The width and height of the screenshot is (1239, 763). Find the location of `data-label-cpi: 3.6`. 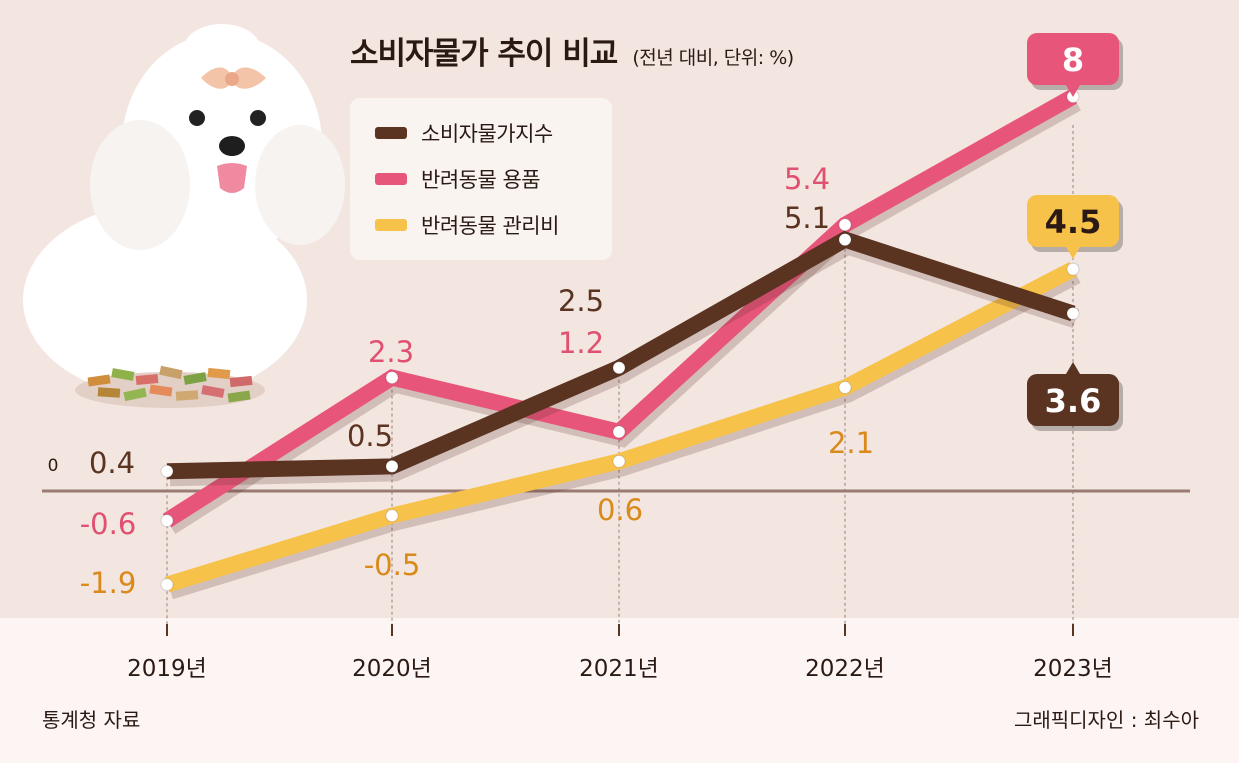

data-label-cpi: 3.6 is located at coordinates (1073, 401).